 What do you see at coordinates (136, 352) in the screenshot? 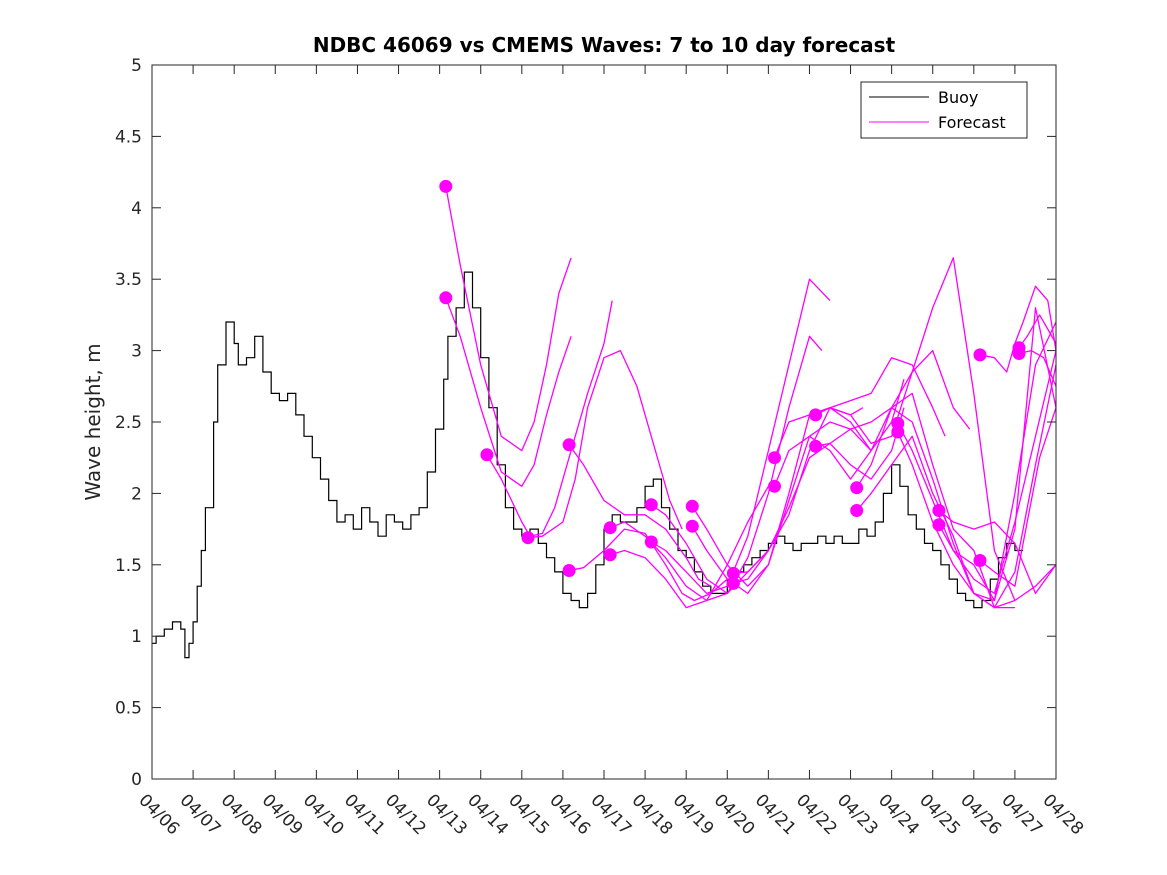
I see `y-tick-label-6: 3` at bounding box center [136, 352].